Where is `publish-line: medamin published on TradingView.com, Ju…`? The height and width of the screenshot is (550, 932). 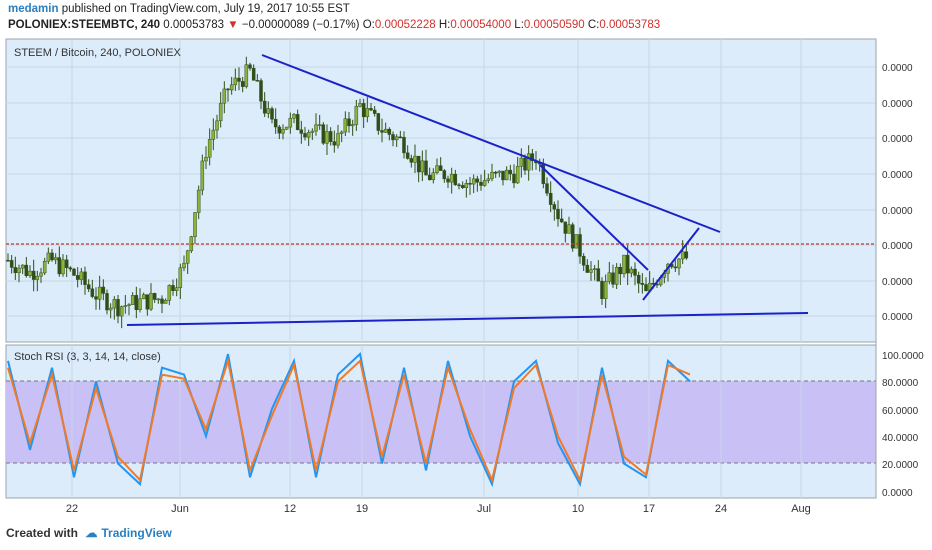
publish-line: medamin published on TradingView.com, Ju… is located at coordinates (179, 9).